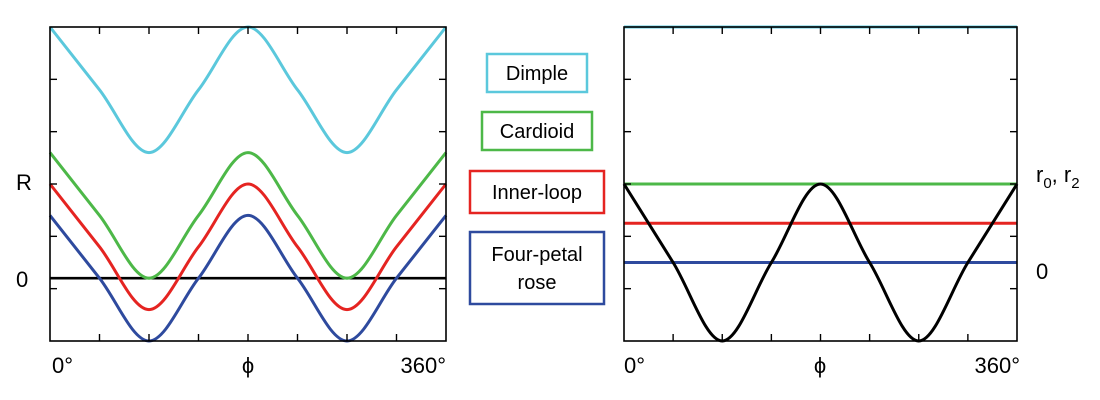  I want to click on legend-item-four-petal-rose: Four-petal rose, so click(537, 268).